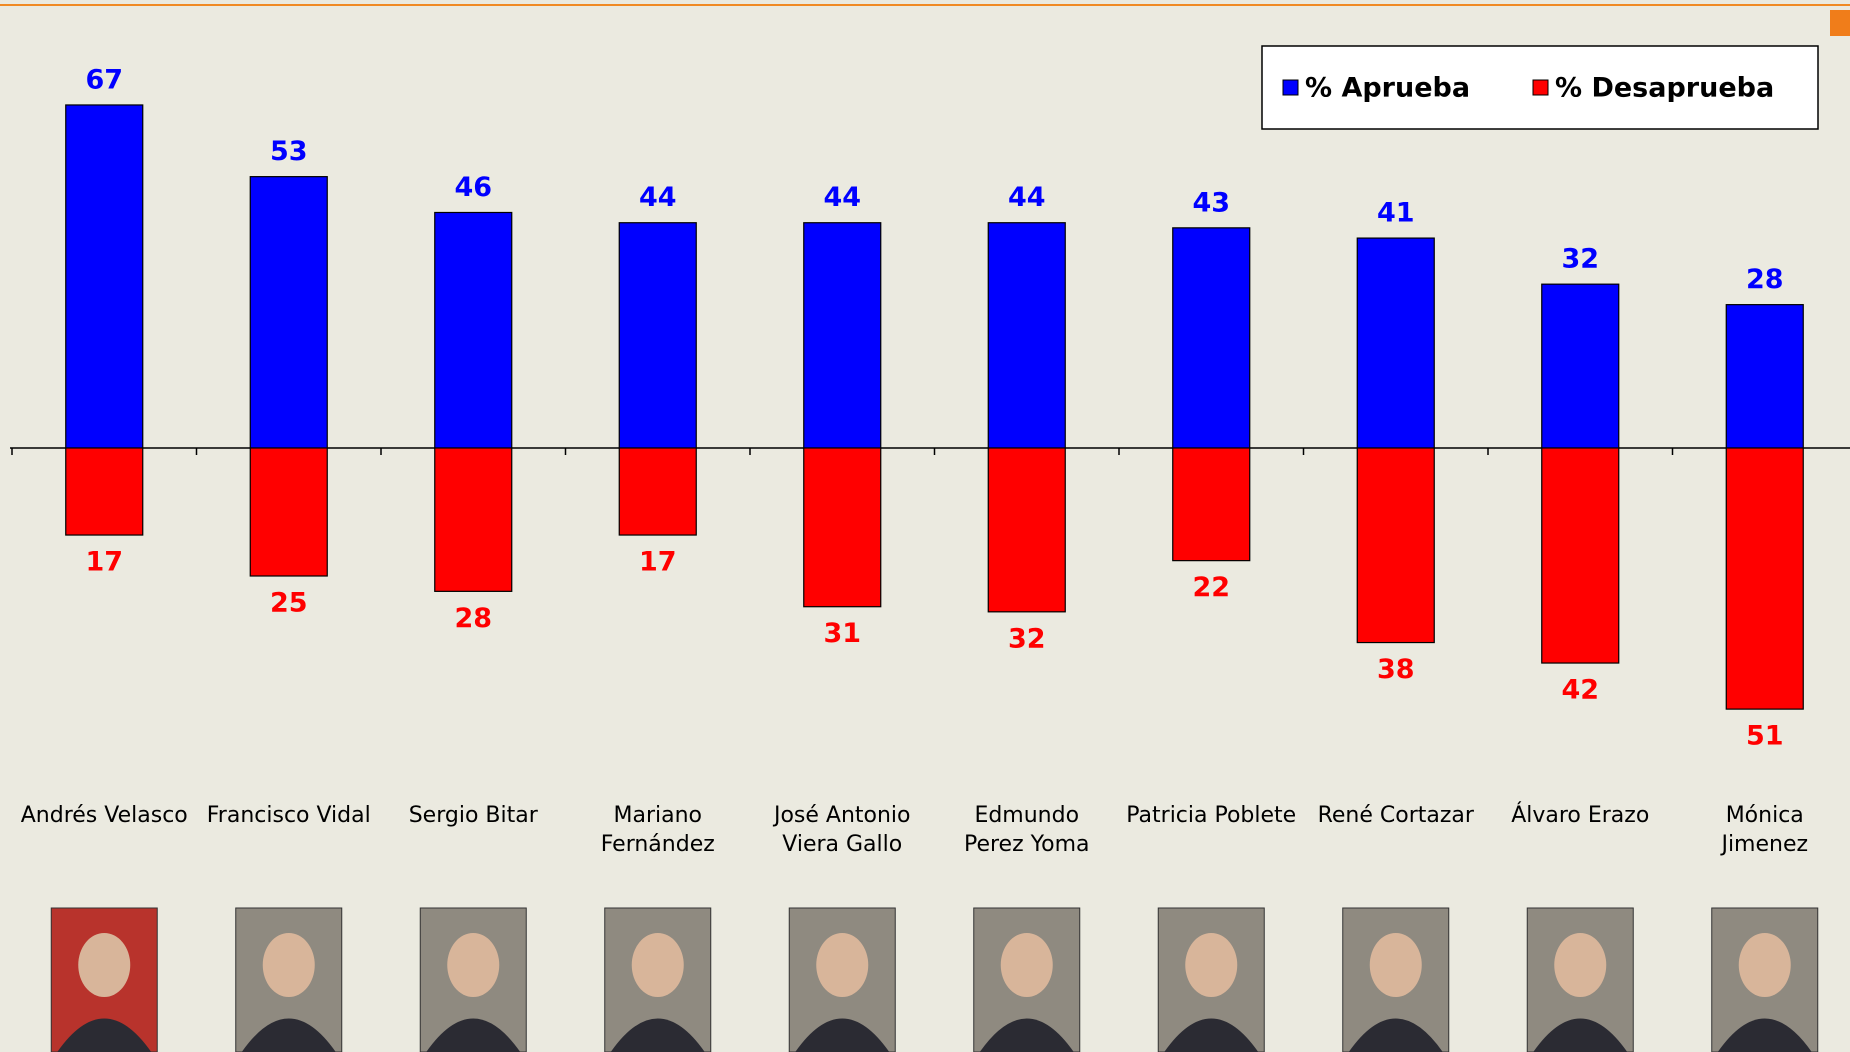  Describe the element at coordinates (1664, 88) in the screenshot. I see `legend-label: % Desaprueba` at that location.